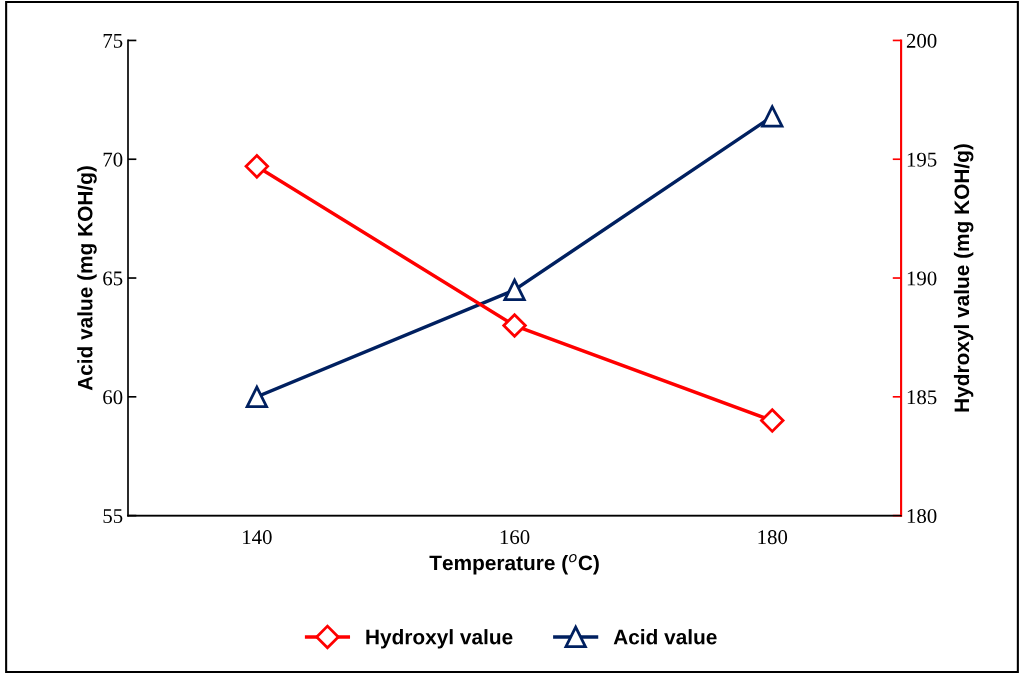 Image resolution: width=1024 pixels, height=674 pixels. I want to click on x-tick-label: 160, so click(515, 537).